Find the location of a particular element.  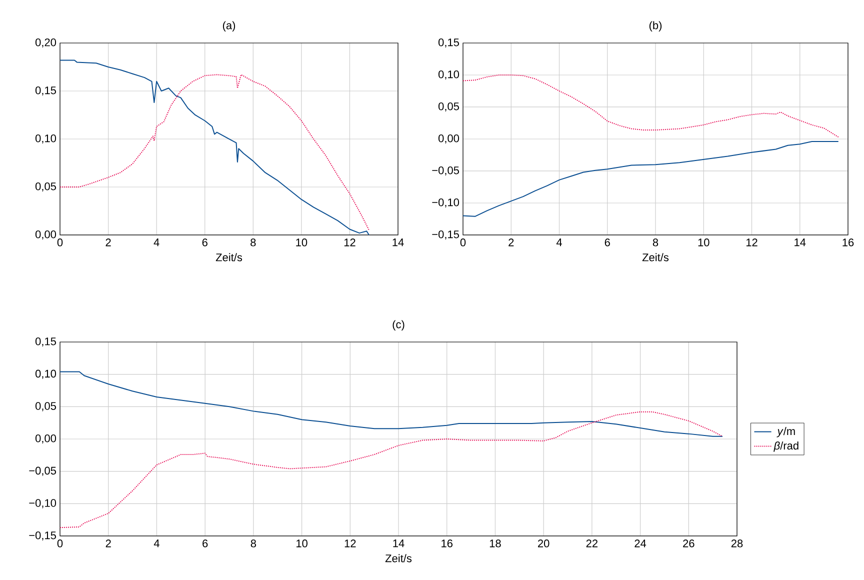

line-series is located at coordinates (651, 106).